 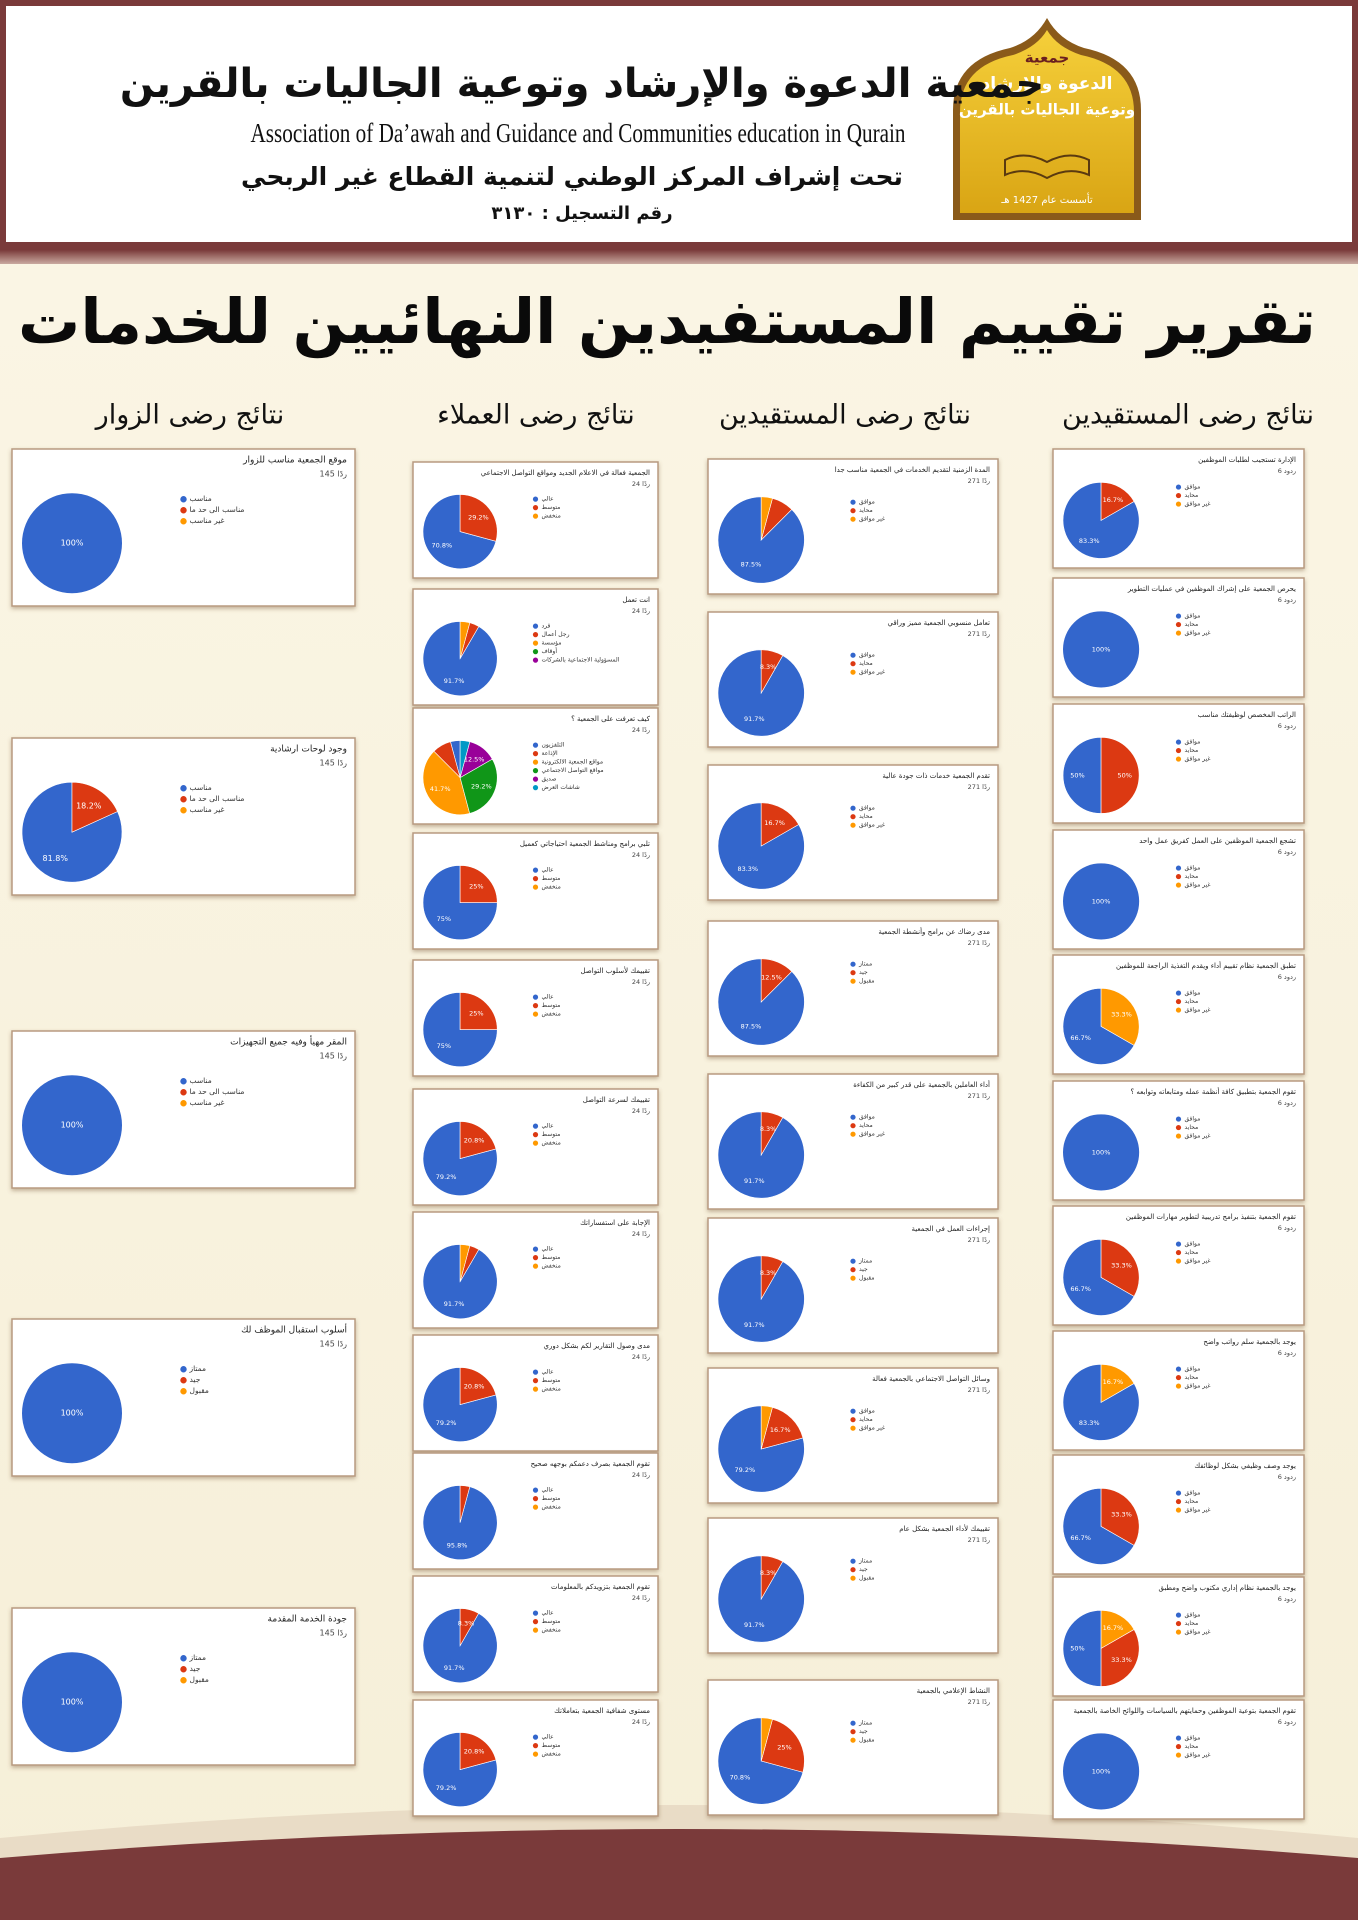 I want to click on legend-label: غير مناسب, so click(x=207, y=1102).